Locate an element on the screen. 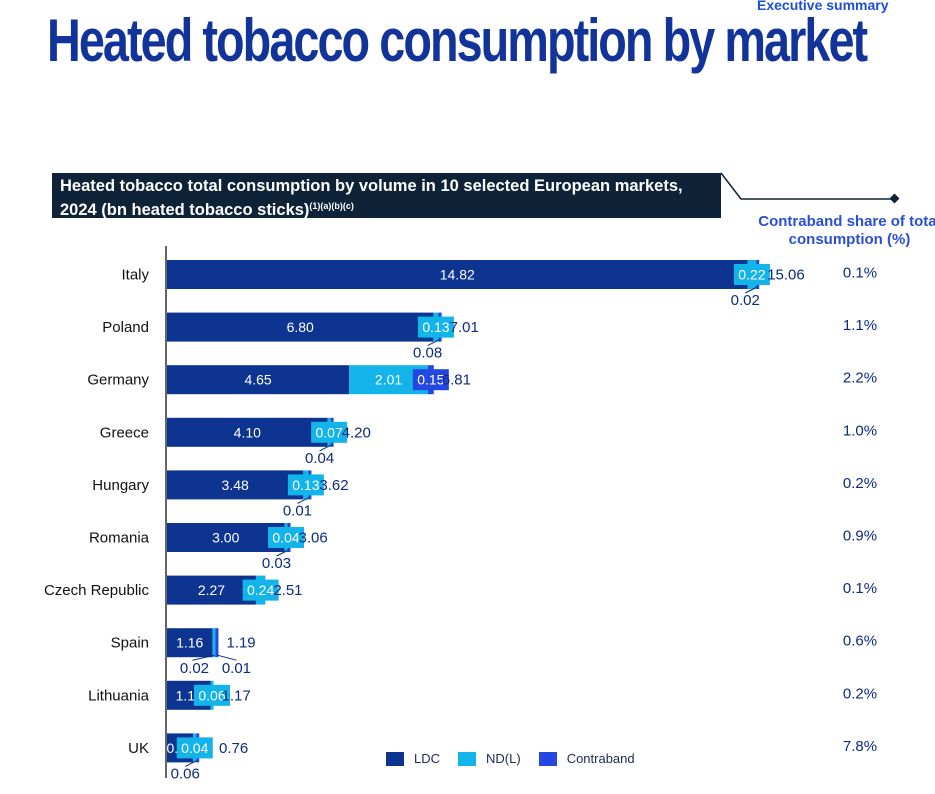 Image resolution: width=935 pixels, height=794 pixels. legend-label-ndl: ND(L) is located at coordinates (503, 758).